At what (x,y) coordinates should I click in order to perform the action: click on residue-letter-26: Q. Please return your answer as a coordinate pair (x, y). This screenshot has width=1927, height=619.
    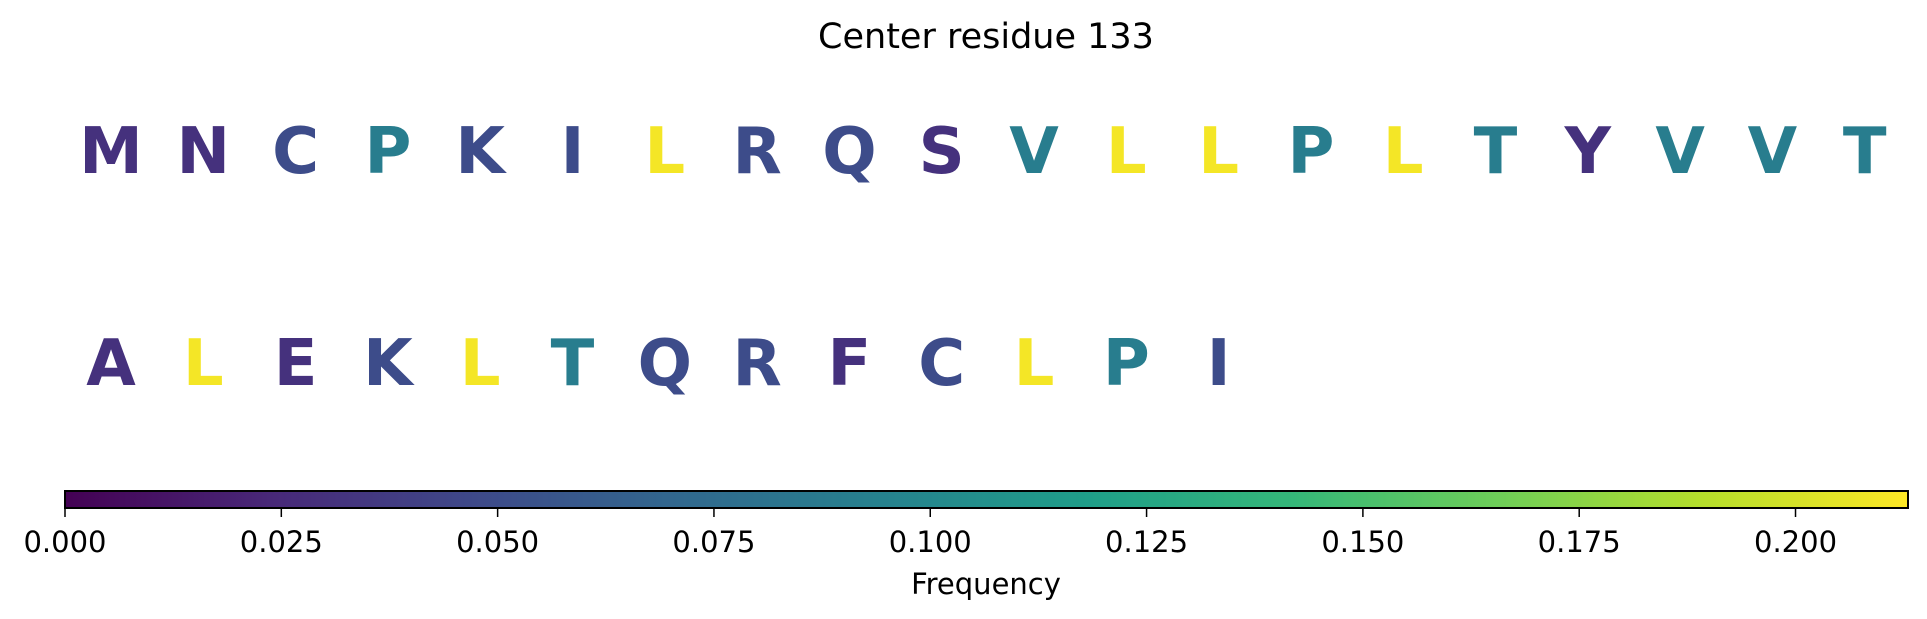
    Looking at the image, I should click on (665, 364).